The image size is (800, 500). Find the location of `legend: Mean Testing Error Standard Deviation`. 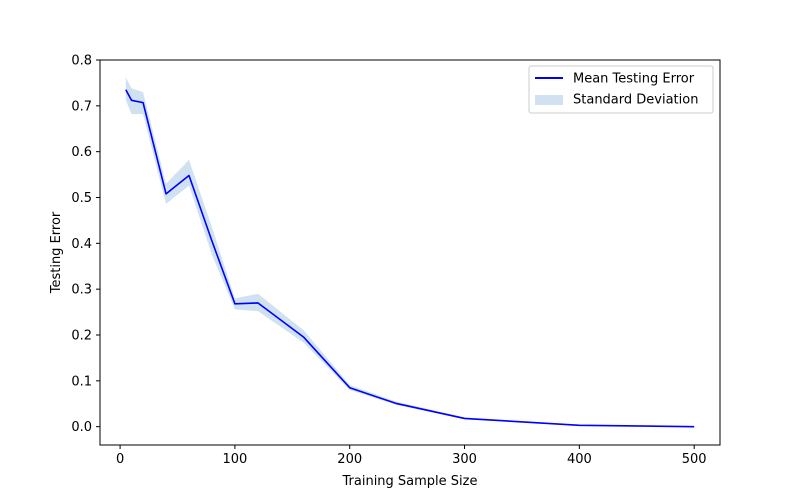

legend: Mean Testing Error Standard Deviation is located at coordinates (621, 89).